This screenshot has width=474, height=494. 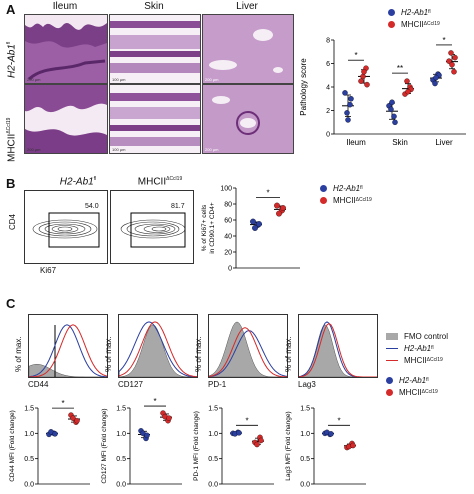 I want to click on legend-panel-b: H2-Ab1 fl MHCII ΔCcl19, so click(x=346, y=194).